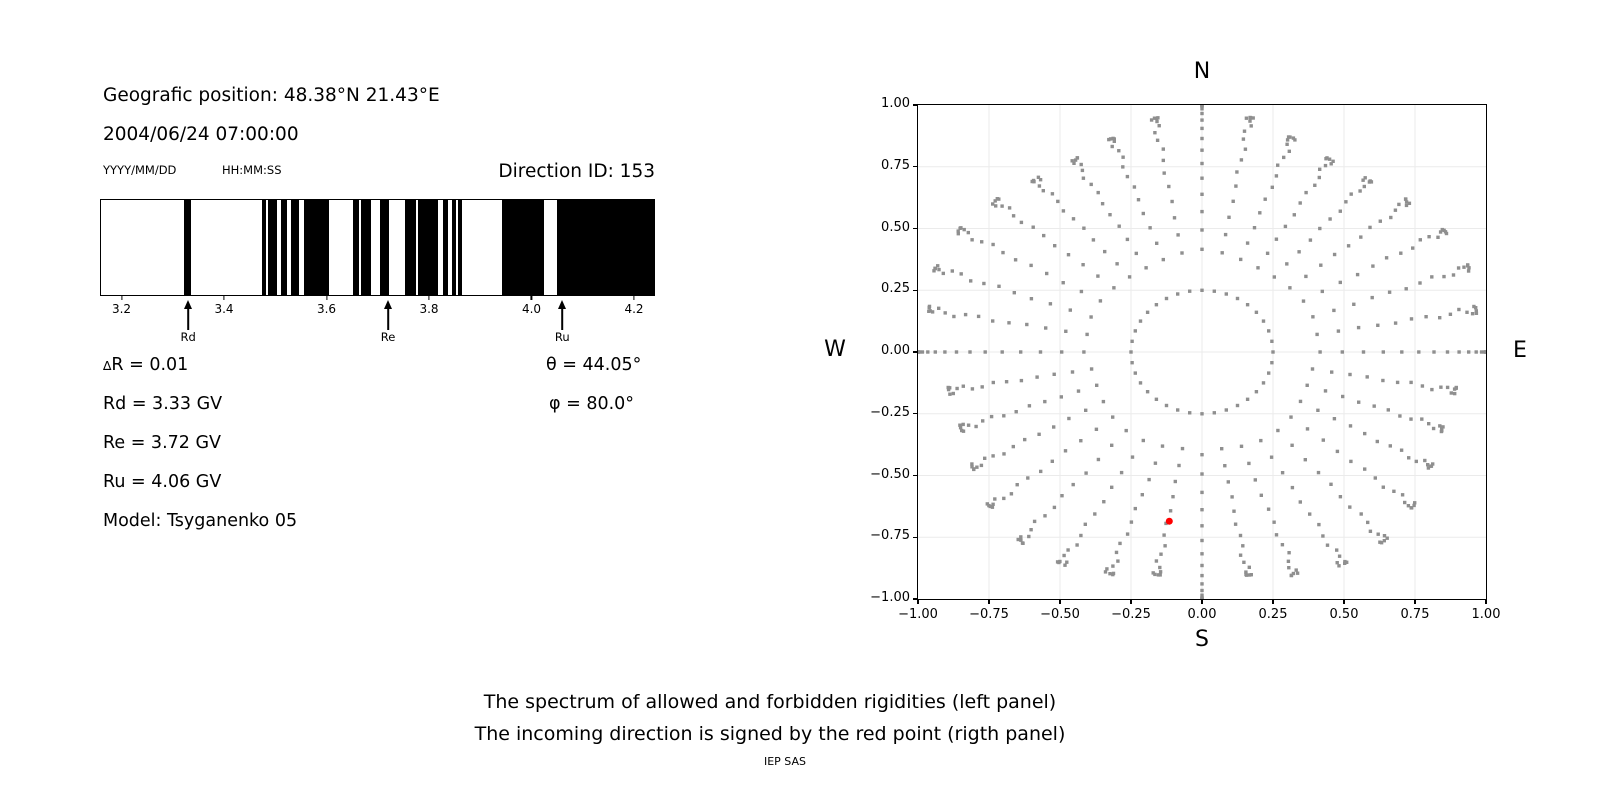 This screenshot has height=800, width=1600. What do you see at coordinates (107, 365) in the screenshot?
I see `delta-symbol: ∆` at bounding box center [107, 365].